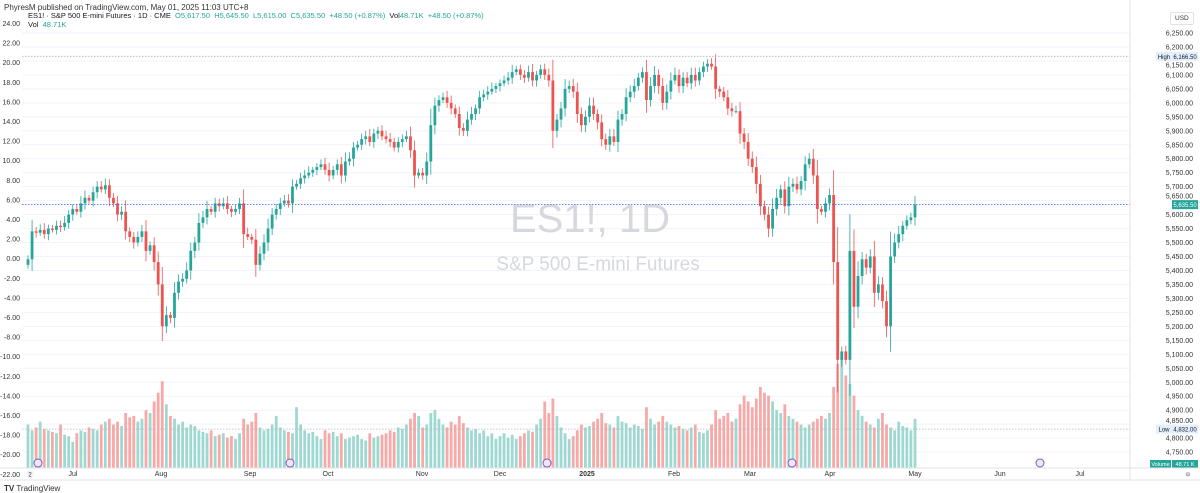 The image size is (1200, 493). I want to click on right-axis-tick: 5,950.00, so click(1179, 117).